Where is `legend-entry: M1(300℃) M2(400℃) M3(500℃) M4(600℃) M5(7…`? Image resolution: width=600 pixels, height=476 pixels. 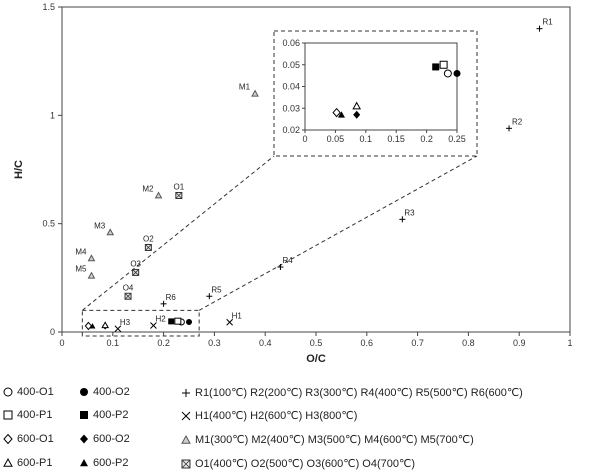 legend-entry: M1(300℃) M2(400℃) M3(500℃) M4(600℃) M5(7… is located at coordinates (327, 439).